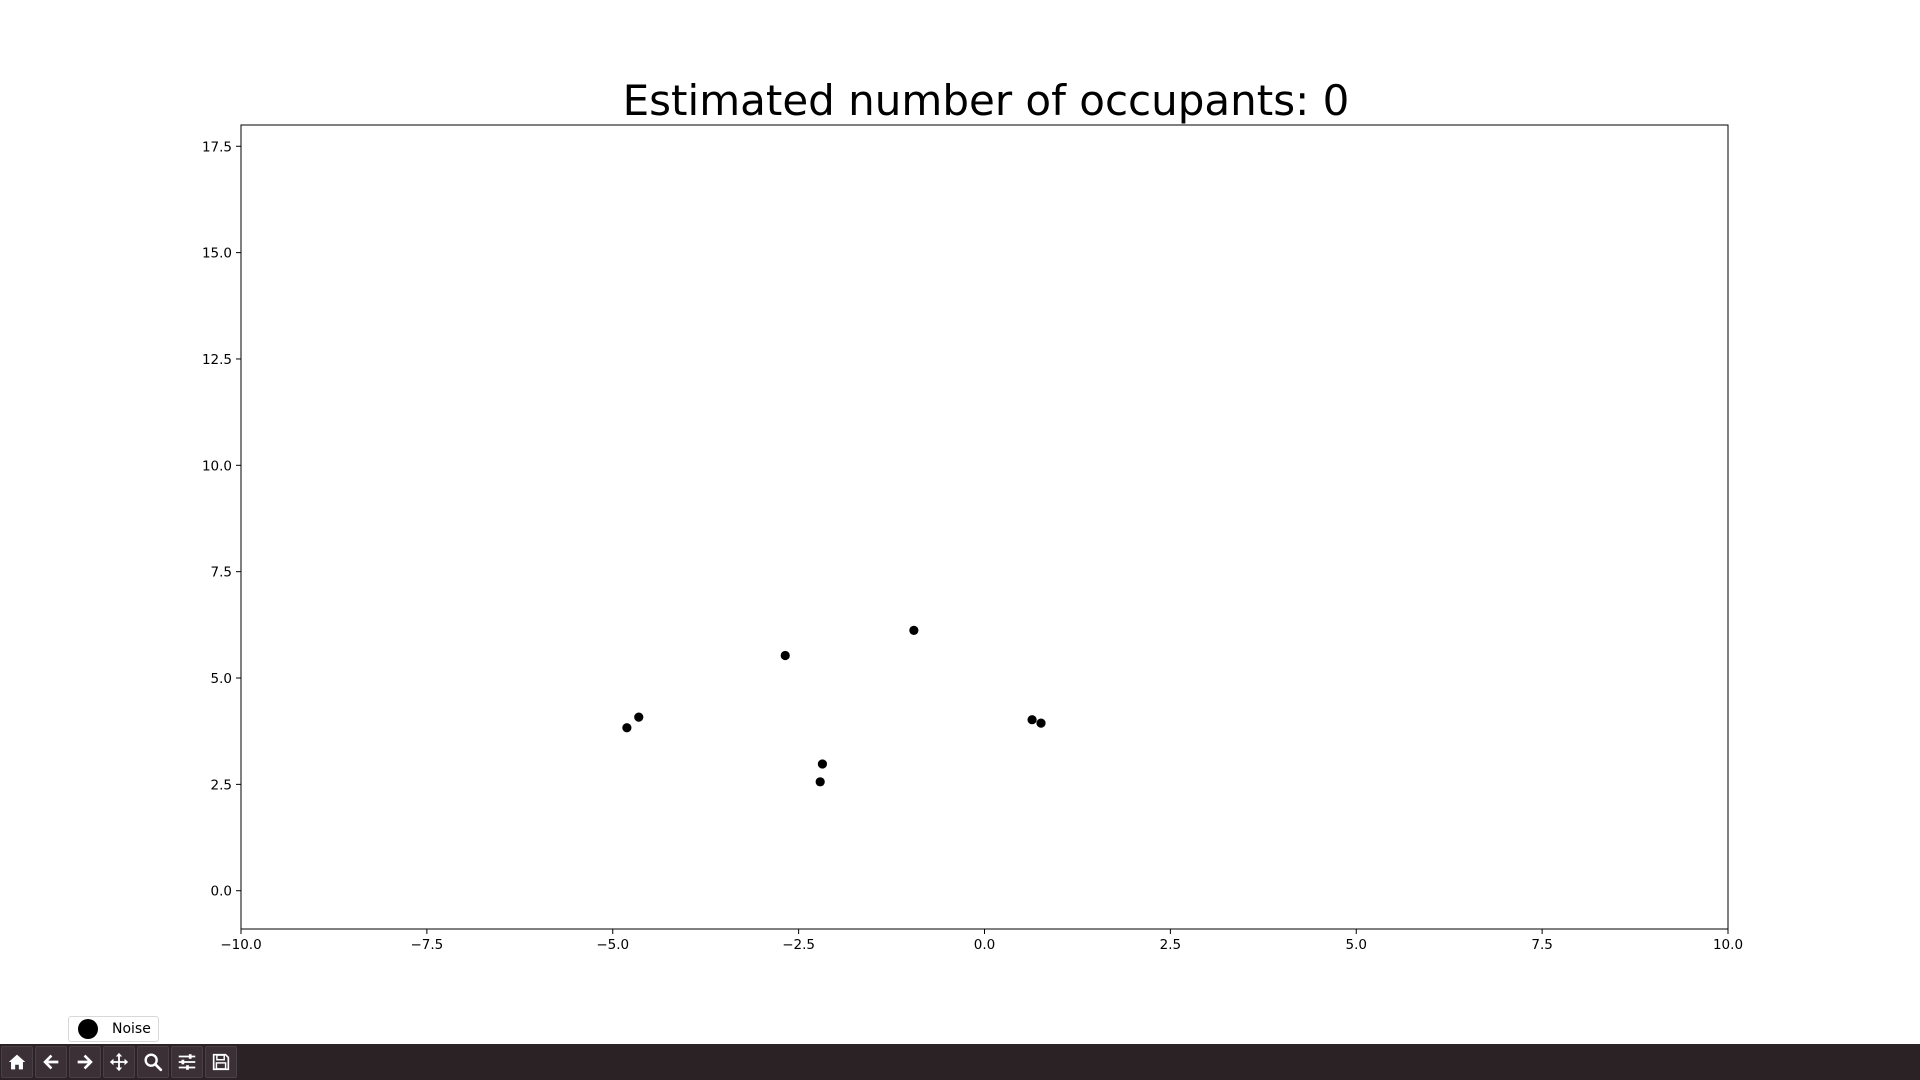 The height and width of the screenshot is (1080, 1920). I want to click on move-icon, so click(119, 1062).